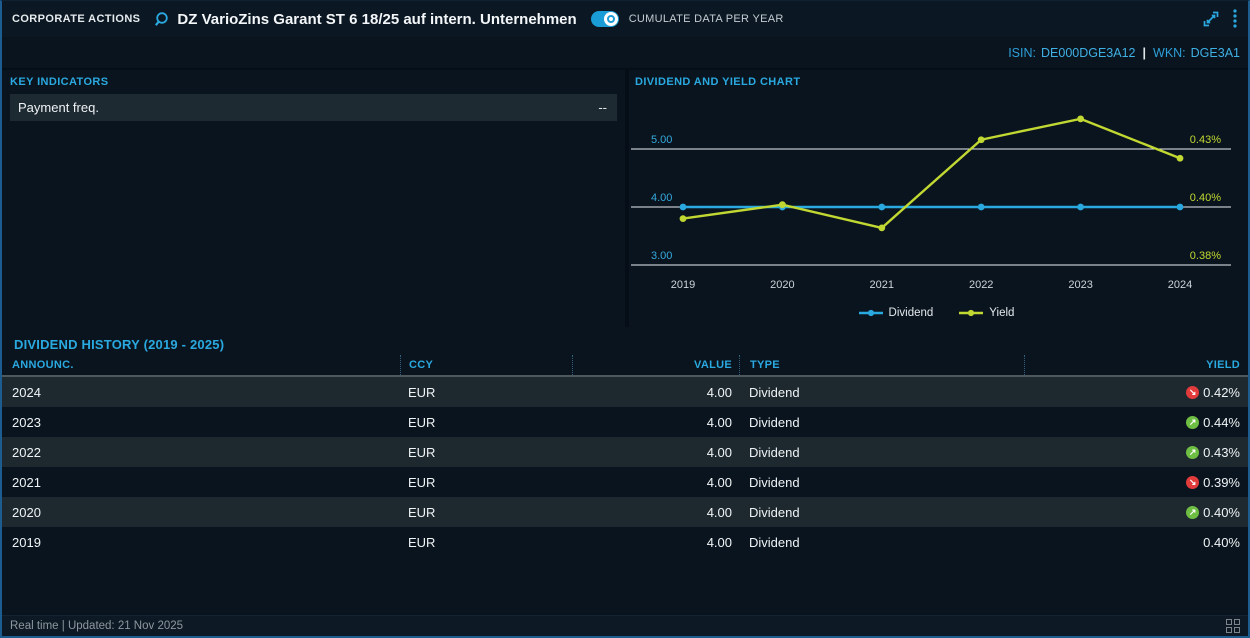  Describe the element at coordinates (625, 482) in the screenshot. I see `table-row: 2021 EUR 4.00 Dividend ↘ 0.39%` at that location.